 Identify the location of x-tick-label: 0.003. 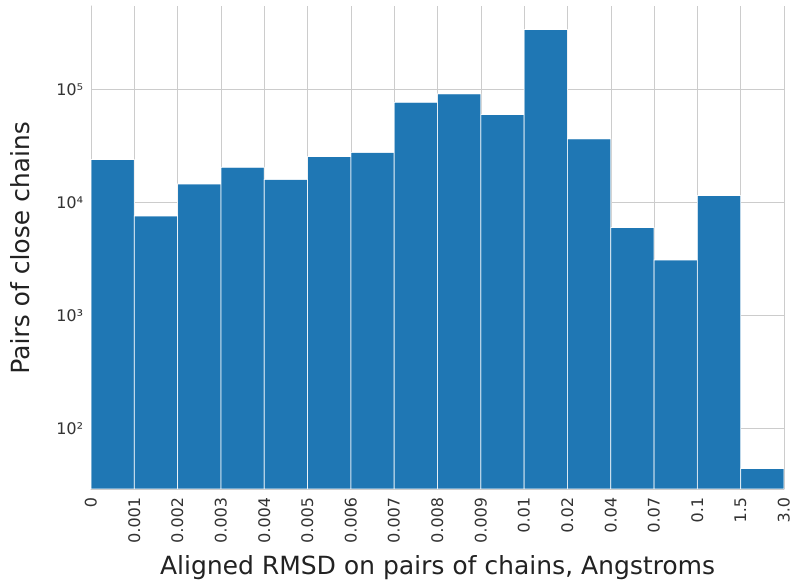
(220, 520).